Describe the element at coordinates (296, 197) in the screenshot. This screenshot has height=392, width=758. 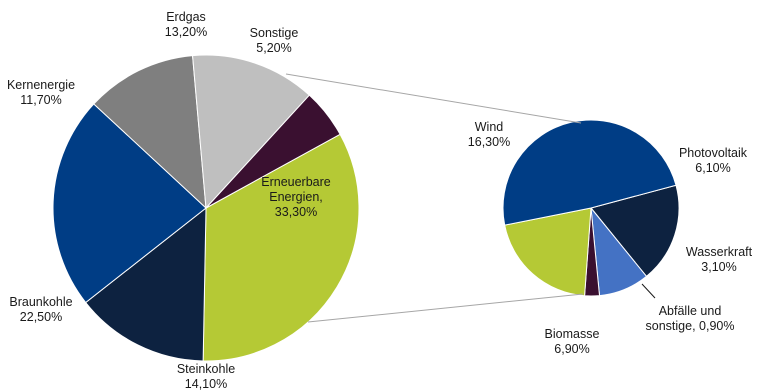
I see `main-label-erneuerbare: Erneuerbare Energien, 33,30%` at that location.